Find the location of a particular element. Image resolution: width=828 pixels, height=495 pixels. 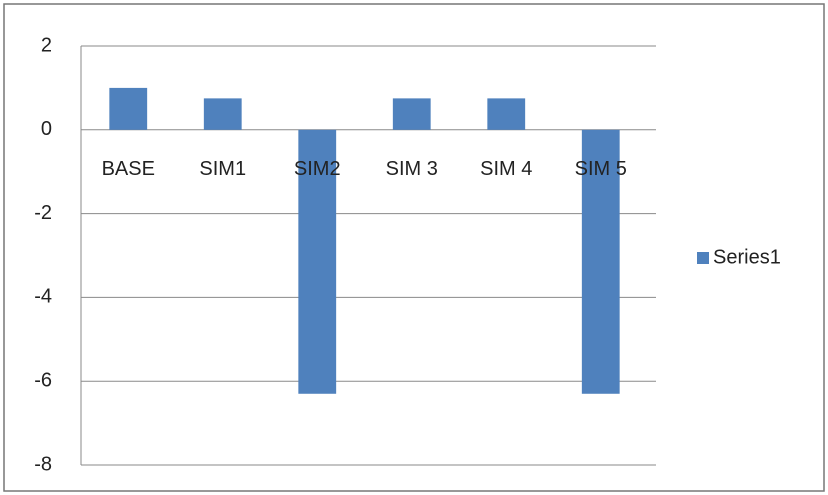

y-tick-label: -8 is located at coordinates (43, 464).